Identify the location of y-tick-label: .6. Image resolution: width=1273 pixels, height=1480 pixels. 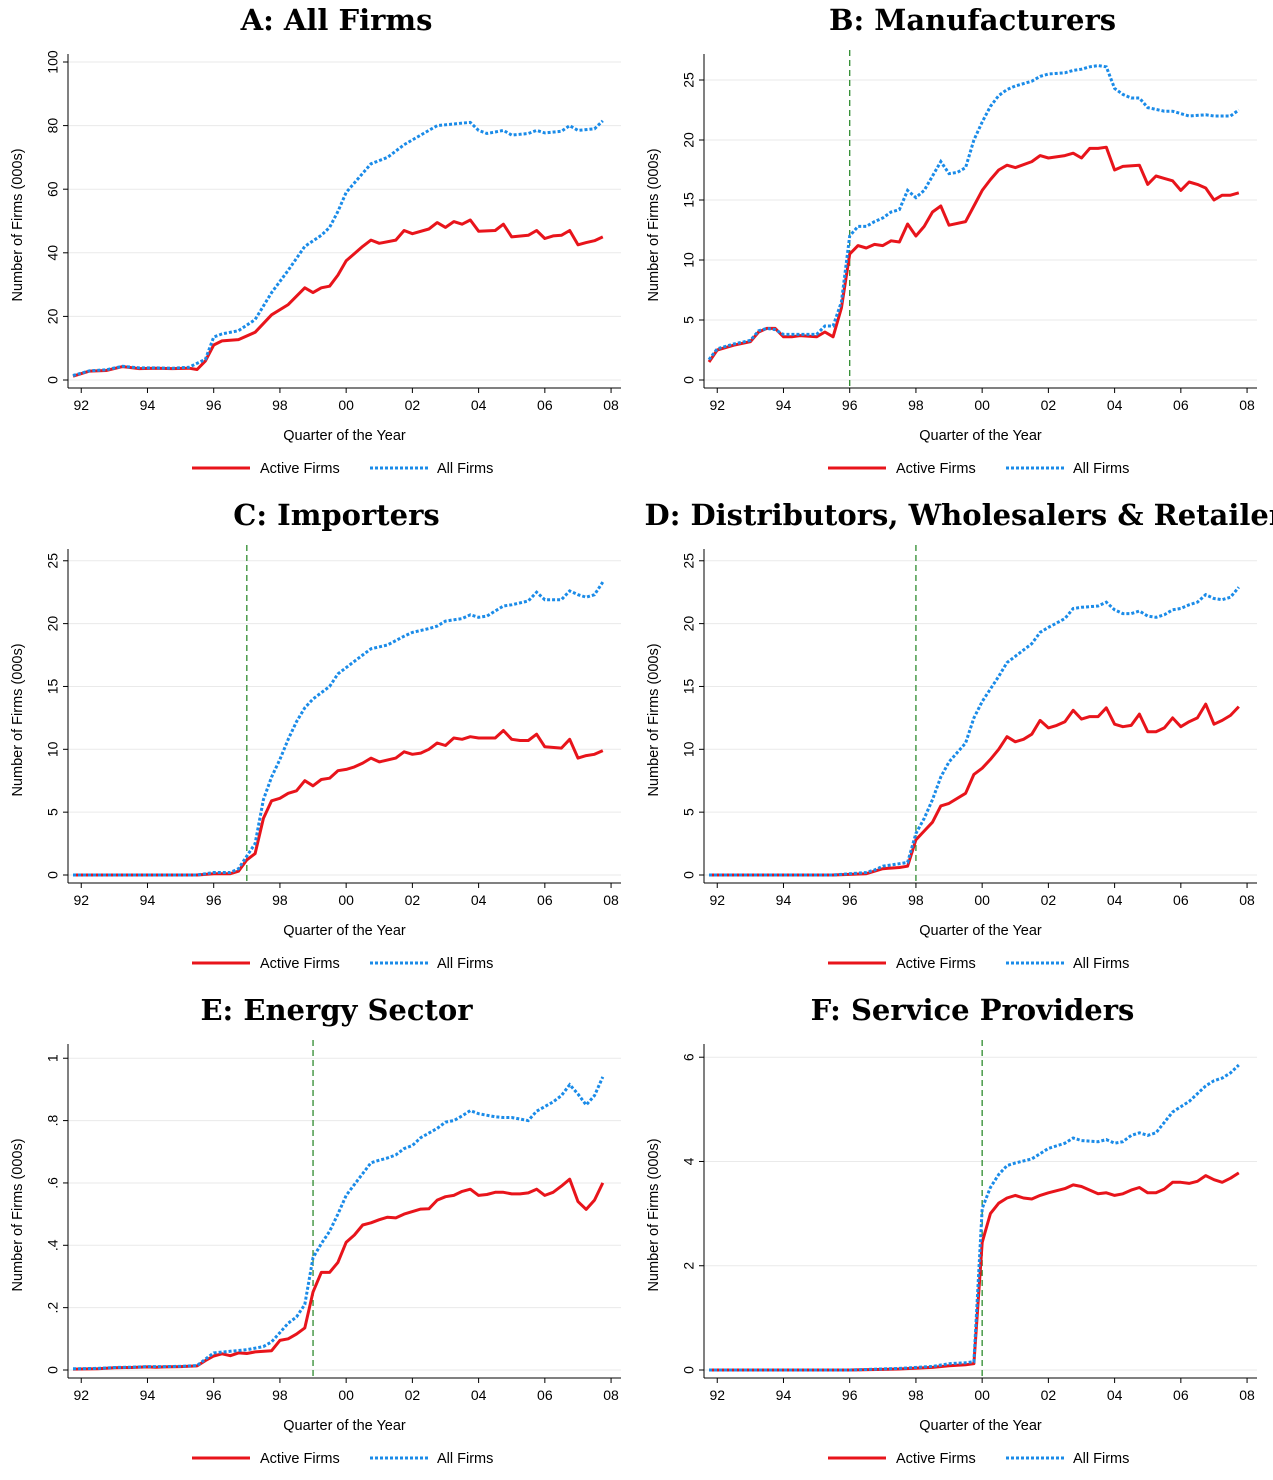
(53, 1183).